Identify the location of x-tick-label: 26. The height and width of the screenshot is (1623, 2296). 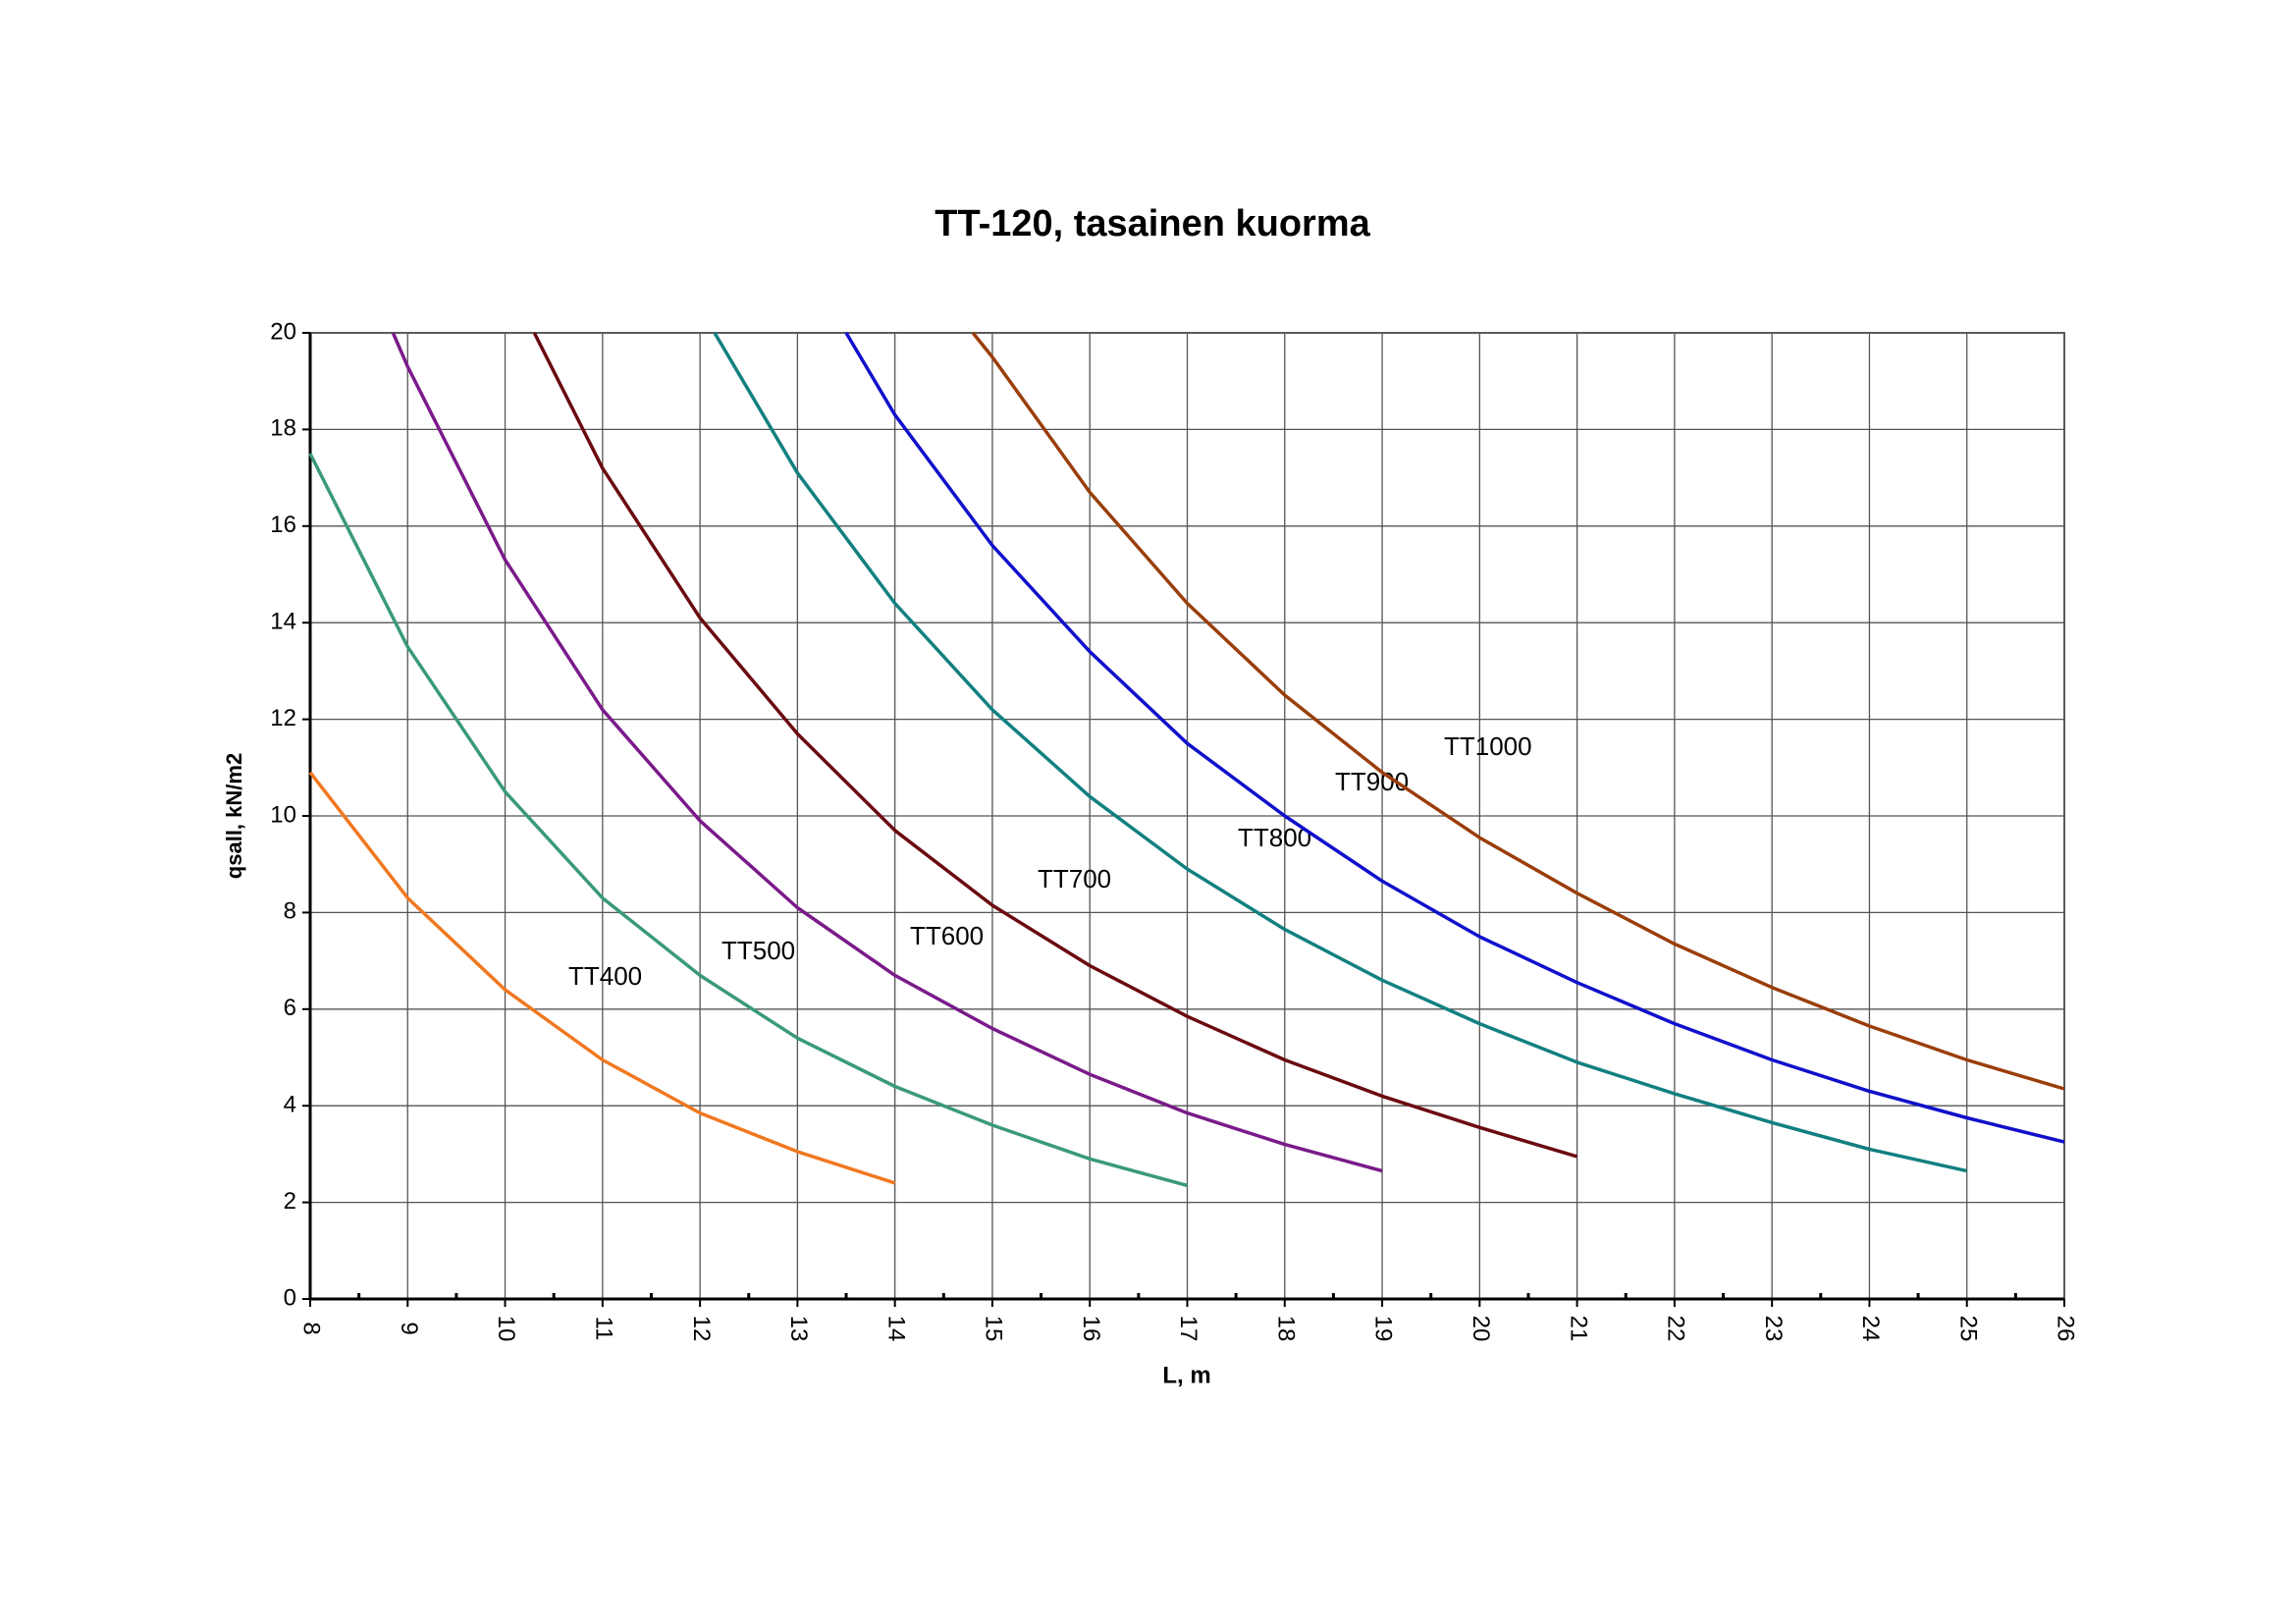
(2066, 1329).